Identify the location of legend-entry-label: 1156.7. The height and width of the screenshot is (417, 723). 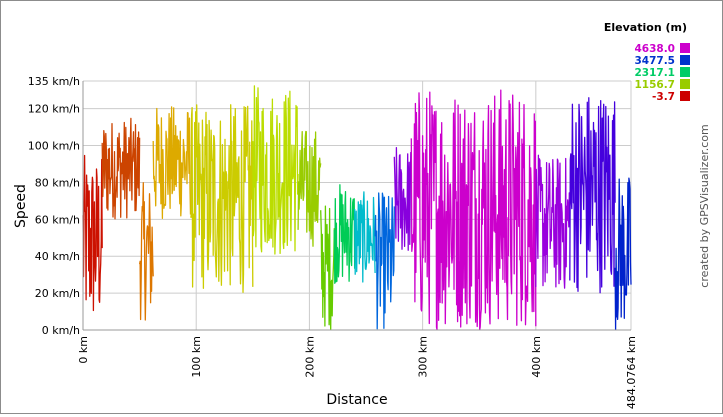
(654, 85).